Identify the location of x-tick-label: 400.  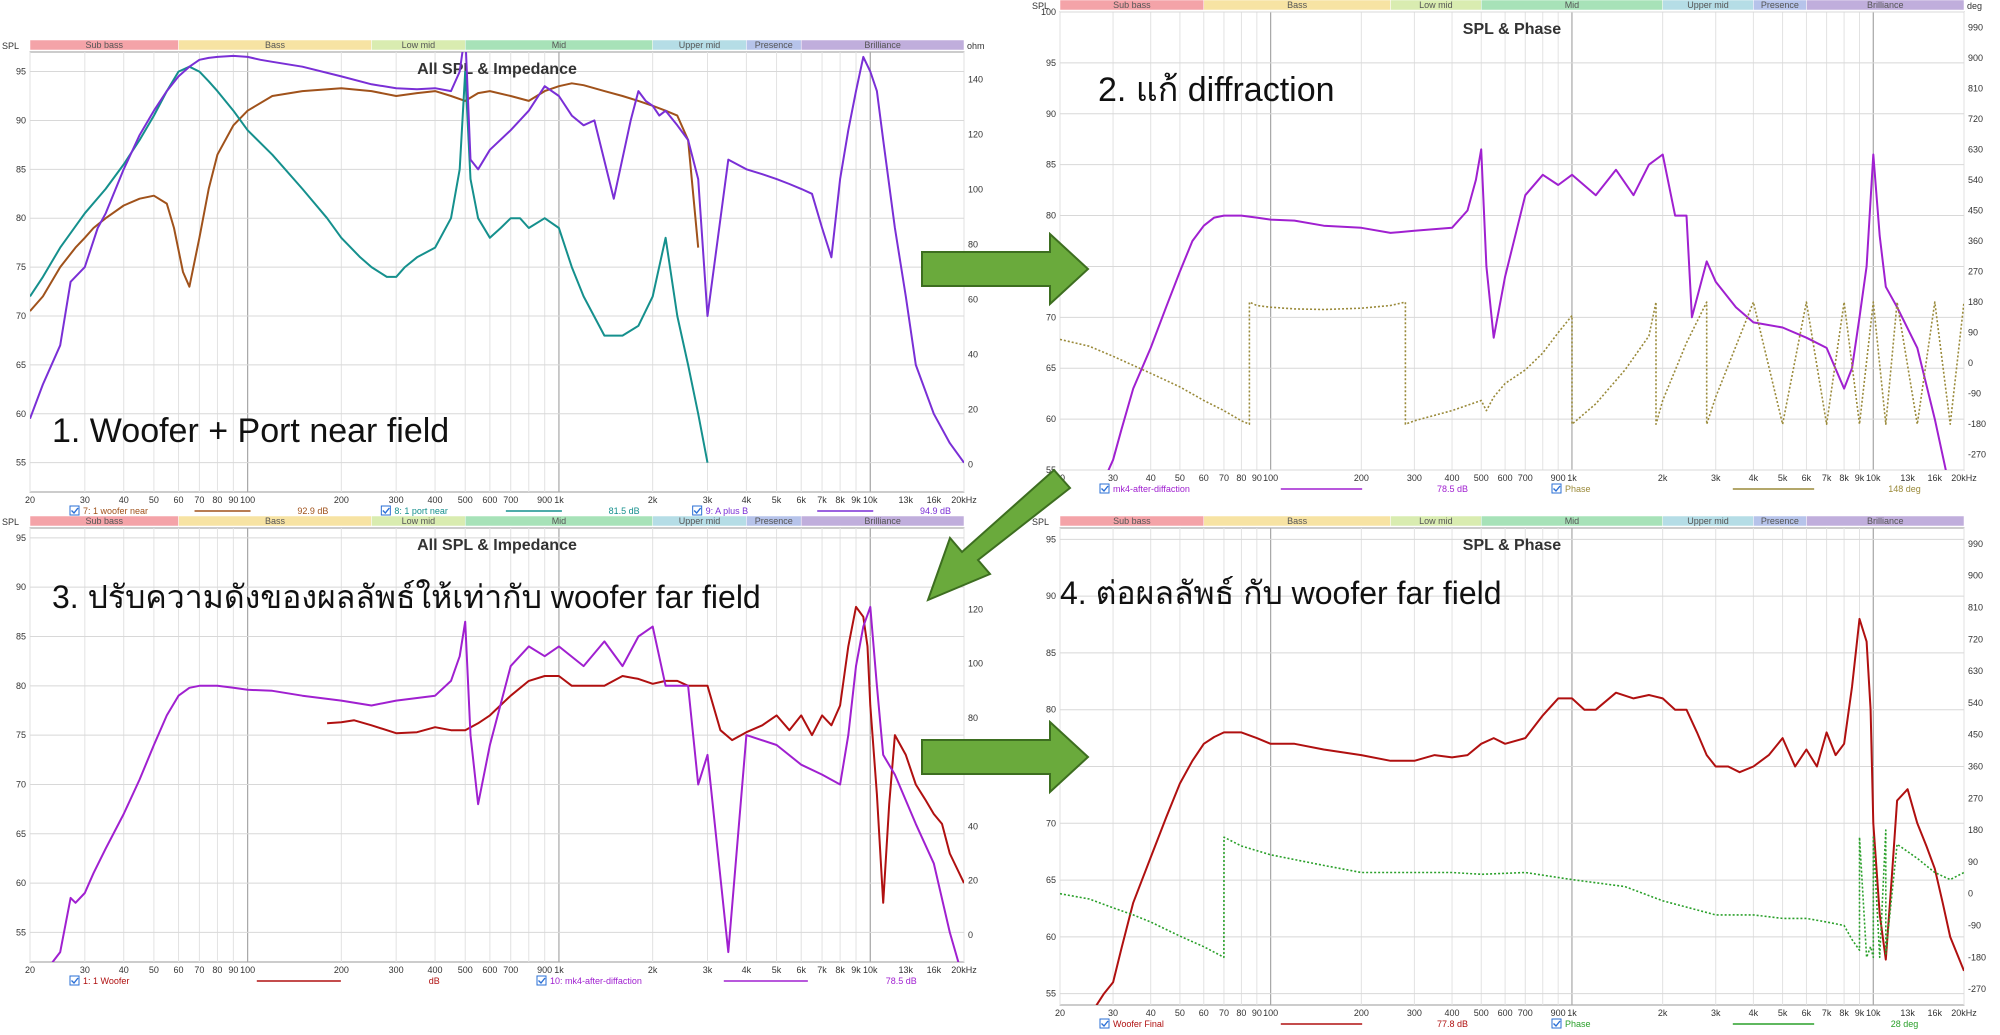
(1452, 1013).